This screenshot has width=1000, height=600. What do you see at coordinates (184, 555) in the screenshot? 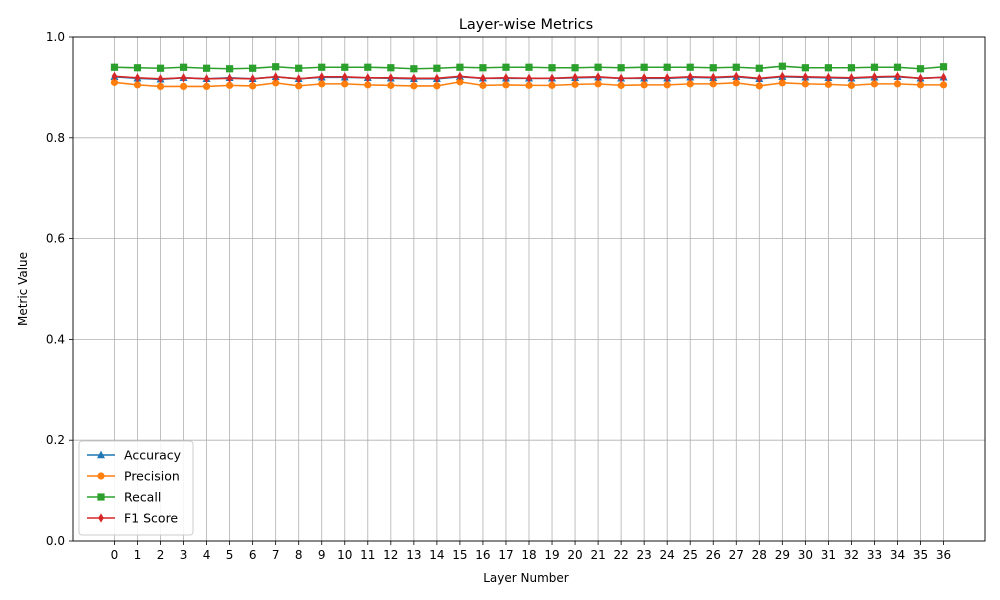
I see `x-tick-label: 3` at bounding box center [184, 555].